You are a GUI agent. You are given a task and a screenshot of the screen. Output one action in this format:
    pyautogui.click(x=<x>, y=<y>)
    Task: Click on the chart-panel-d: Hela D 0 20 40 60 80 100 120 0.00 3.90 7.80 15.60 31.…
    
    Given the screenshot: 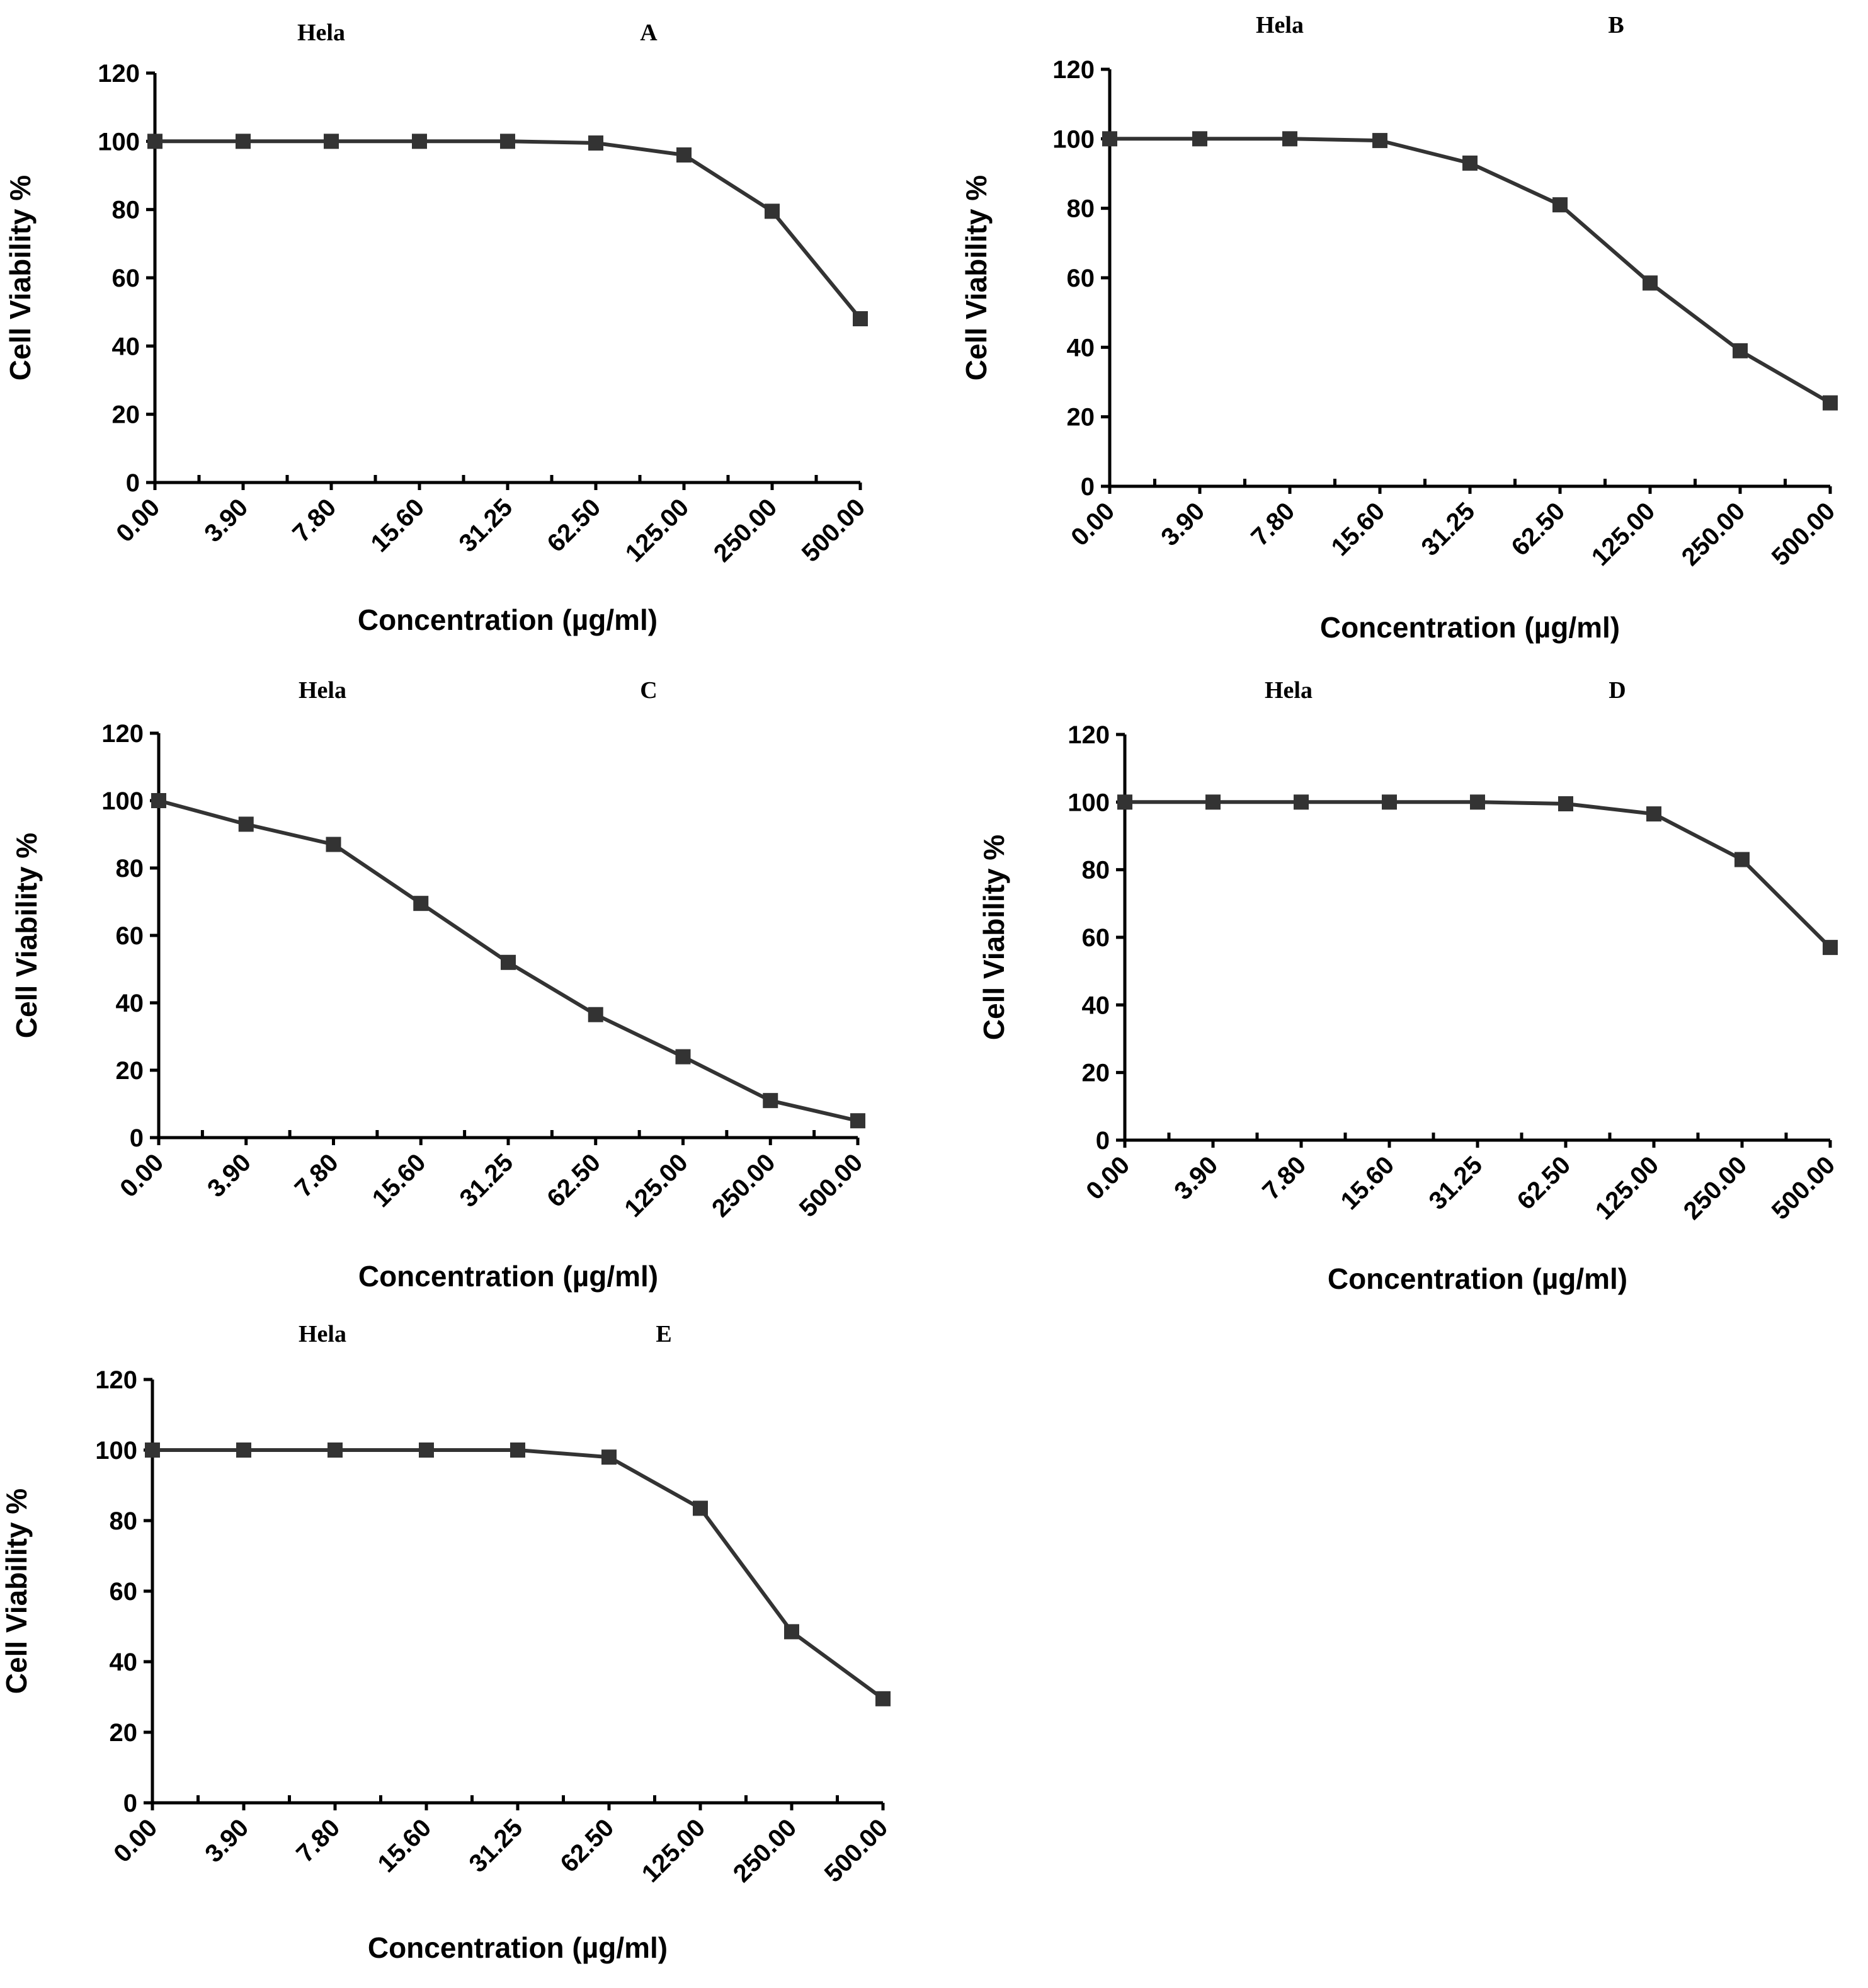 What is the action you would take?
    pyautogui.click(x=1408, y=986)
    